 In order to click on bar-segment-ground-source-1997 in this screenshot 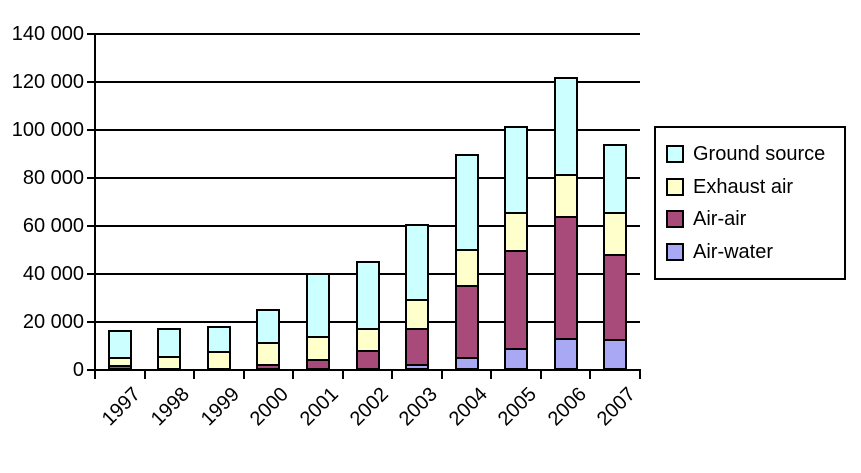, I will do `click(120, 344)`.